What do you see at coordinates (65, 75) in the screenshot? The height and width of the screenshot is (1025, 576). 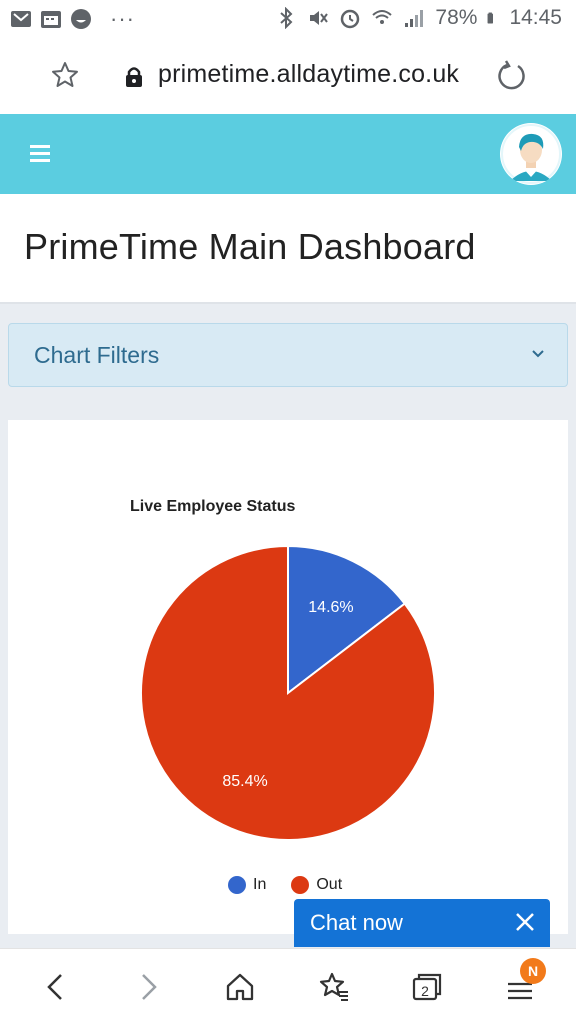 I see `bookmark-star-icon` at bounding box center [65, 75].